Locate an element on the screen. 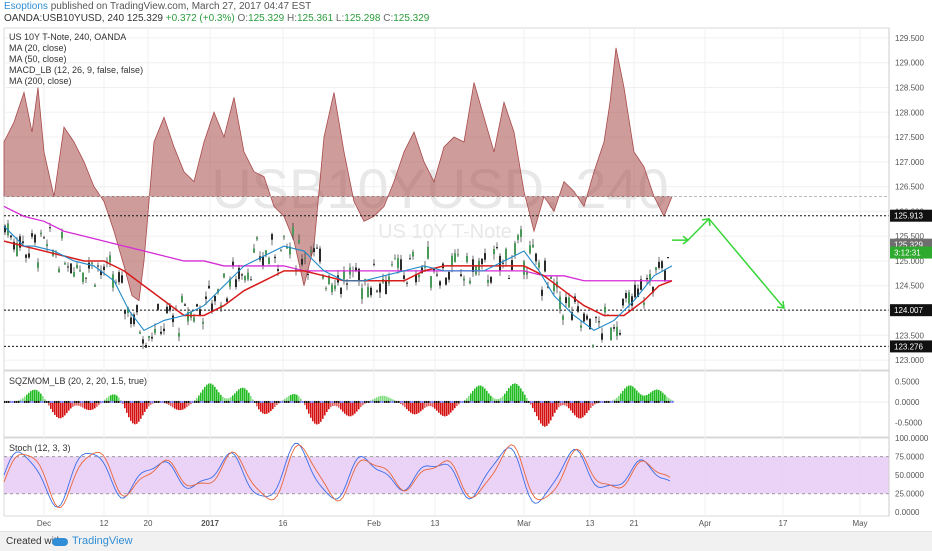 The height and width of the screenshot is (551, 932). projection-arrows is located at coordinates (728, 263).